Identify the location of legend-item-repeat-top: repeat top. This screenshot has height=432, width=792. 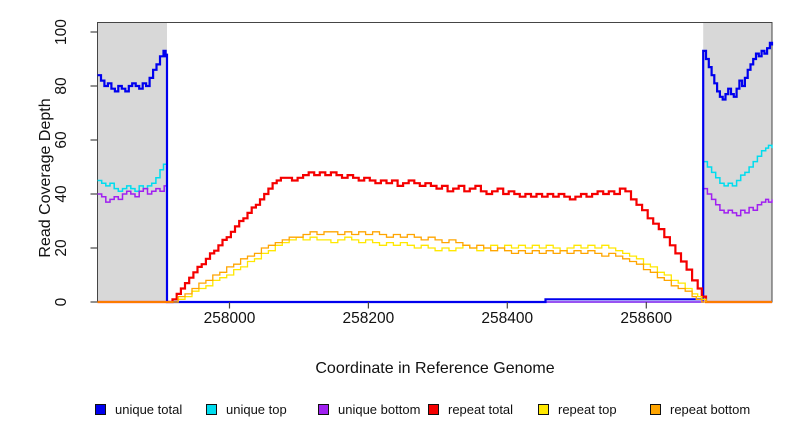
(577, 409).